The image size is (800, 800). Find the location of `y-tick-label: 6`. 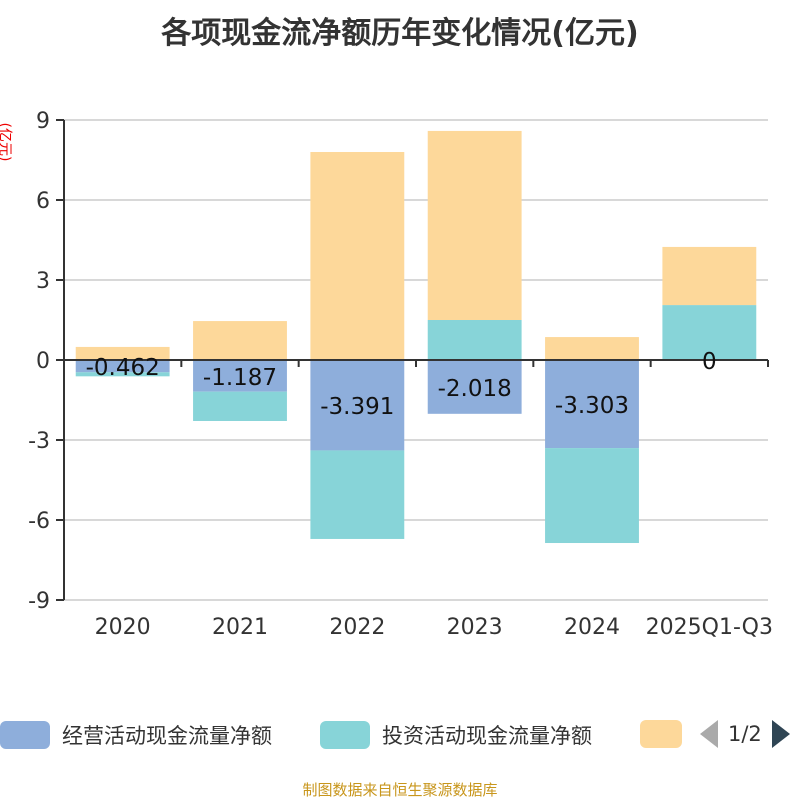

y-tick-label: 6 is located at coordinates (43, 201).